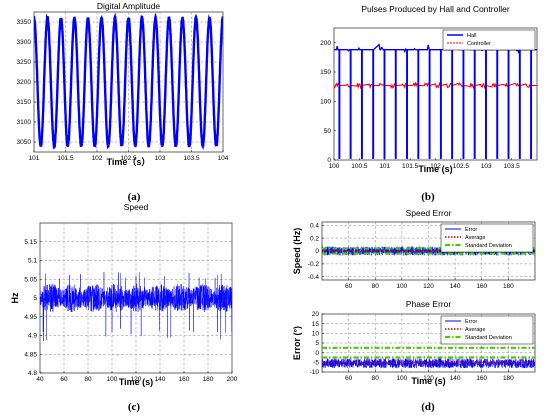 Image resolution: width=550 pixels, height=419 pixels. I want to click on y-tick-label: 50, so click(328, 131).